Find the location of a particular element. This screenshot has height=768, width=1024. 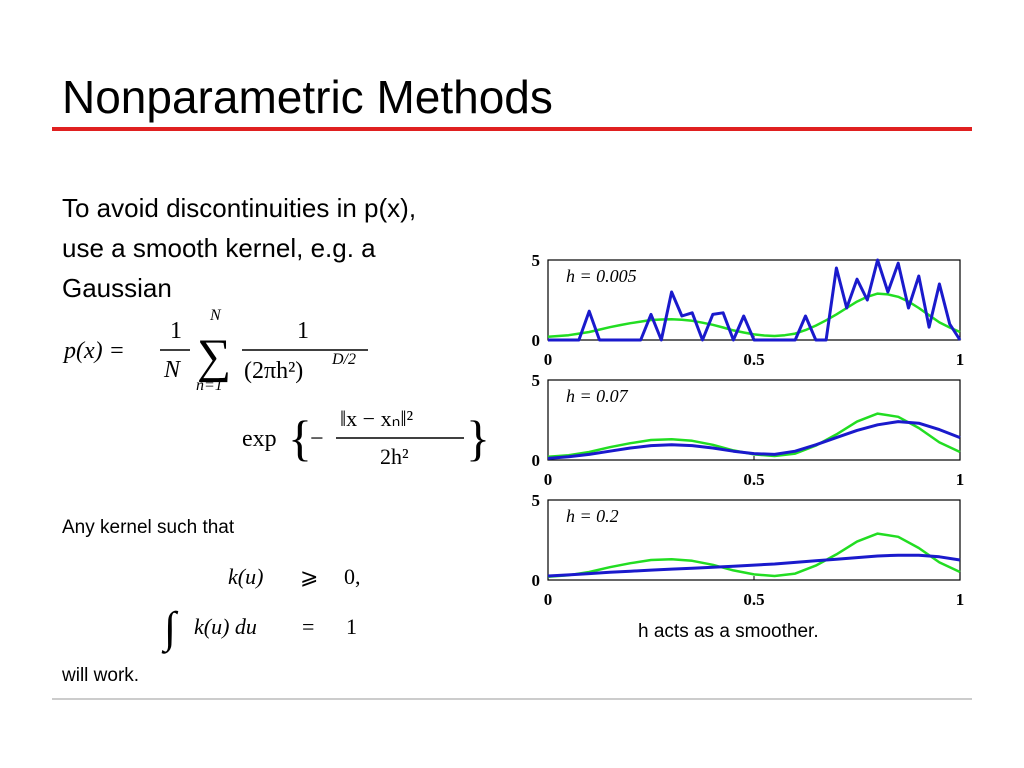

body-line: use a smooth kernel, e.g. a is located at coordinates (219, 248).